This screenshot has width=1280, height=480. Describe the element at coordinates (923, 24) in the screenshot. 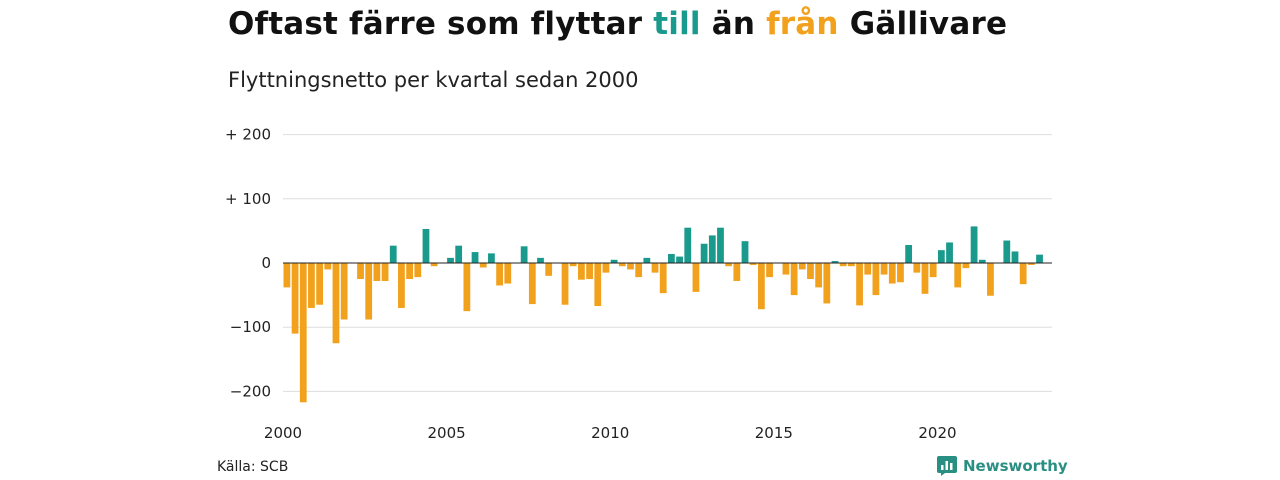

I see `title-part-3: Gällivare` at that location.